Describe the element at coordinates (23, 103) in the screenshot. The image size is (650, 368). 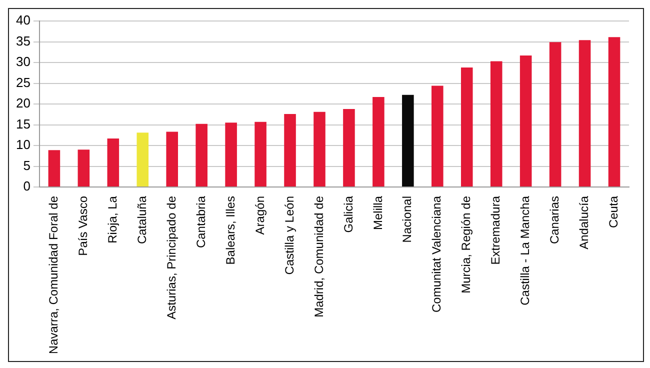
I see `y-tick-label: 20` at that location.